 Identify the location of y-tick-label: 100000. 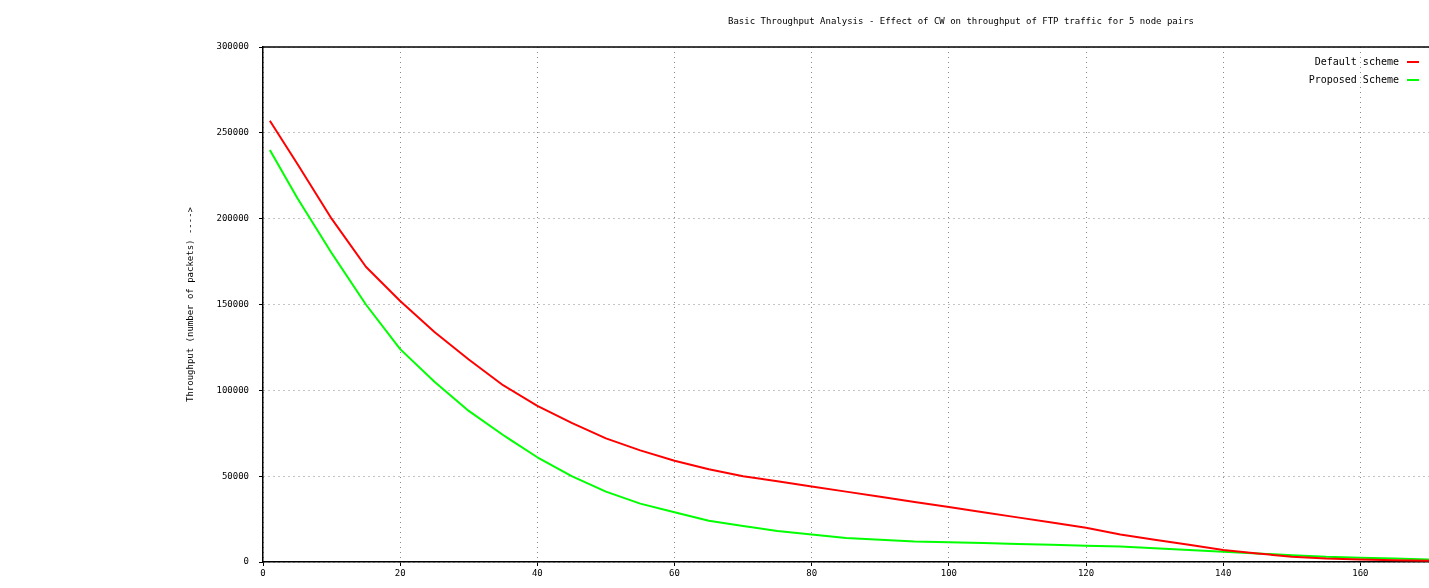
(232, 389).